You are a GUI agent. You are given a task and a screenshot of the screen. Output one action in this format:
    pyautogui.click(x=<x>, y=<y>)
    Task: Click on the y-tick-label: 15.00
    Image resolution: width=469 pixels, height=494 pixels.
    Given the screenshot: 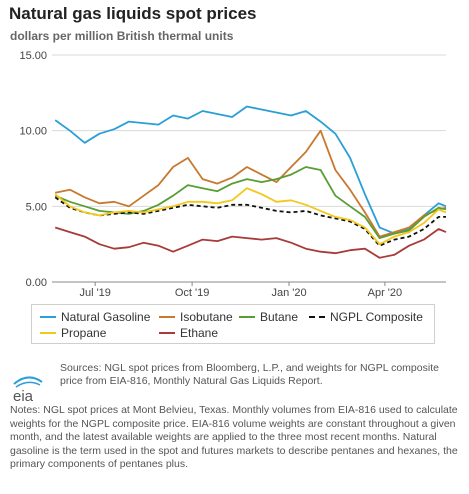 What is the action you would take?
    pyautogui.click(x=33, y=56)
    